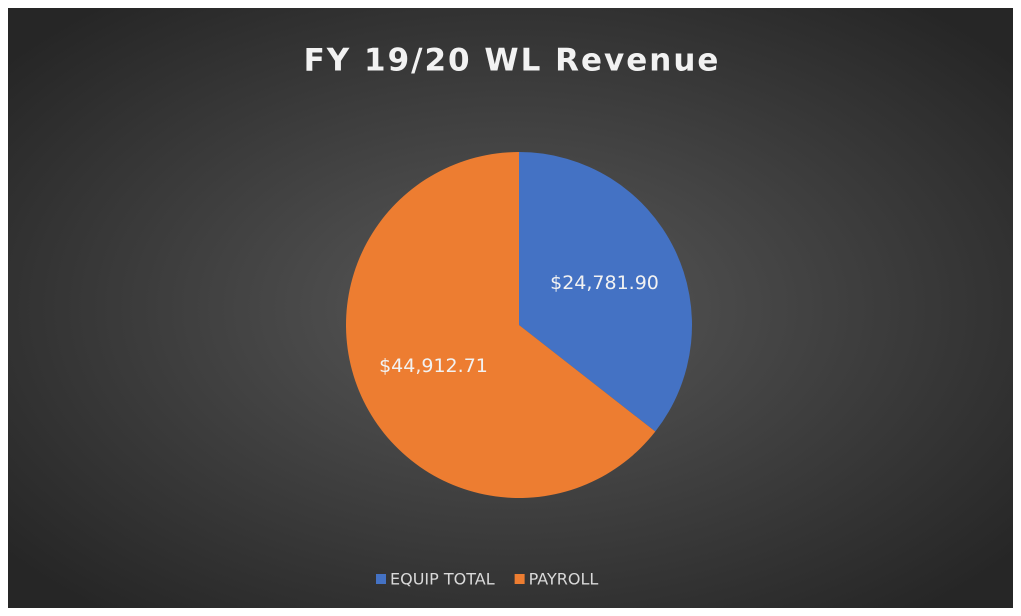 The width and height of the screenshot is (1021, 616). I want to click on legend-label: EQUIP TOTAL, so click(442, 579).